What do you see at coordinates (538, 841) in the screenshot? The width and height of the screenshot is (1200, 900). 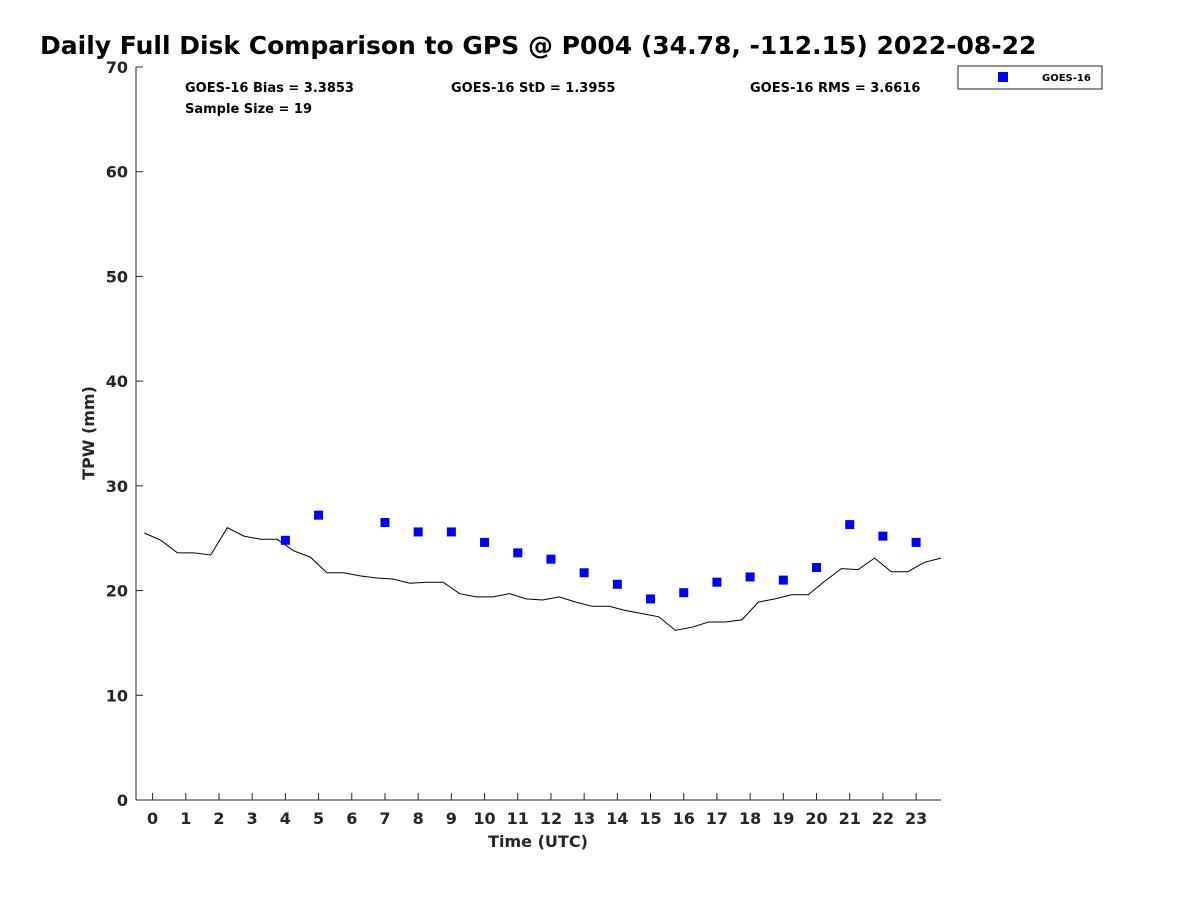 I see `x-axis-label: Time (UTC)` at bounding box center [538, 841].